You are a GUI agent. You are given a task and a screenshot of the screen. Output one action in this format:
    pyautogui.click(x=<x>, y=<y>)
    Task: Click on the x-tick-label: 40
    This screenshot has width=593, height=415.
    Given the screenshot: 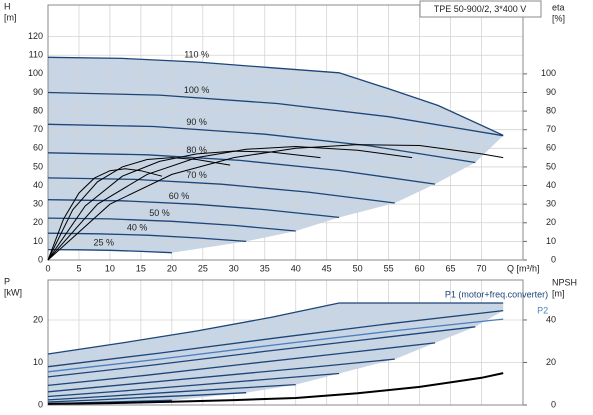 What is the action you would take?
    pyautogui.click(x=296, y=268)
    